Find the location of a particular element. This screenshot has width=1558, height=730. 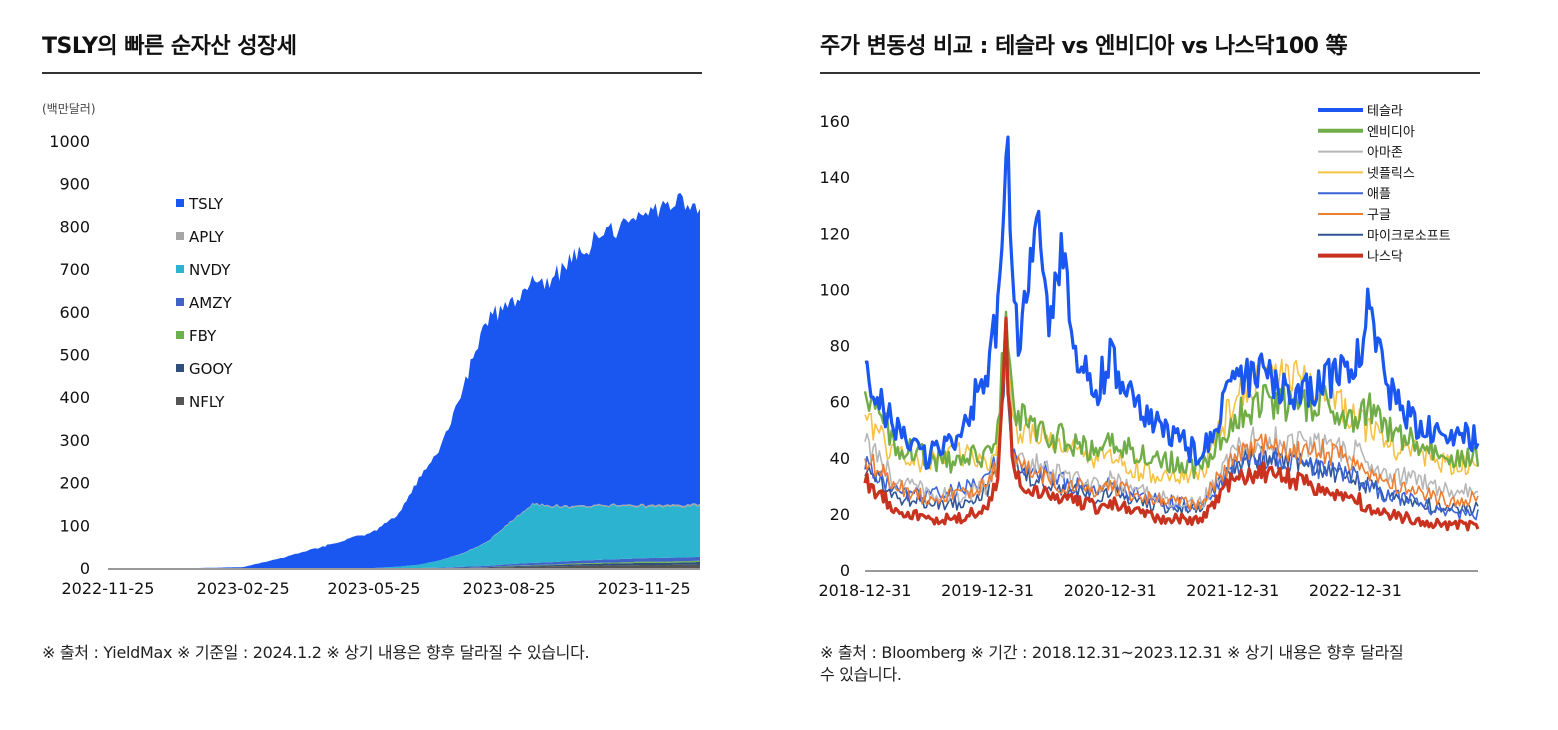

legend-swatch-aply is located at coordinates (180, 236).